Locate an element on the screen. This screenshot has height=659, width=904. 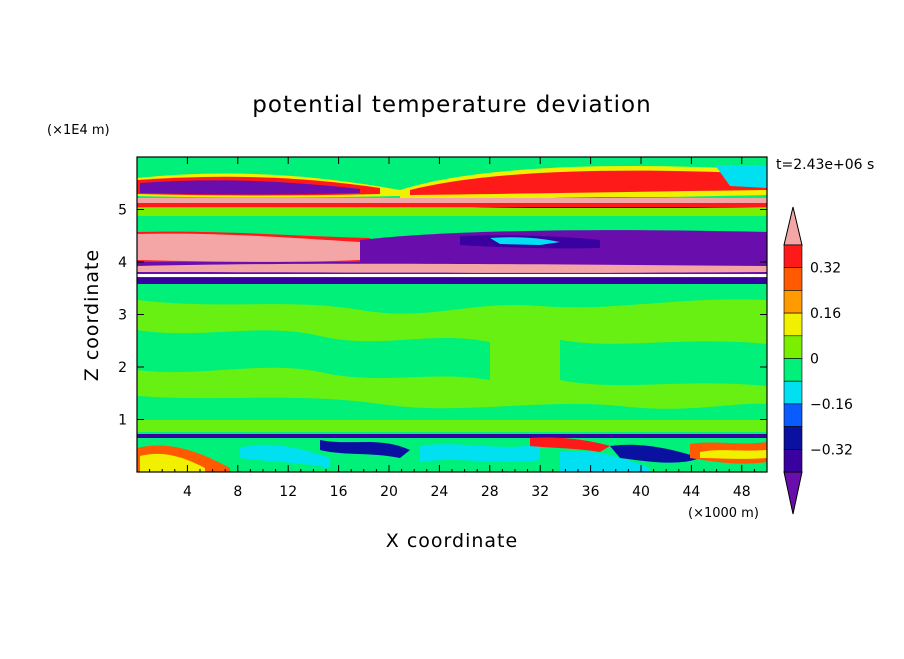
colorbar-tick-label: 0.16 is located at coordinates (825, 314).